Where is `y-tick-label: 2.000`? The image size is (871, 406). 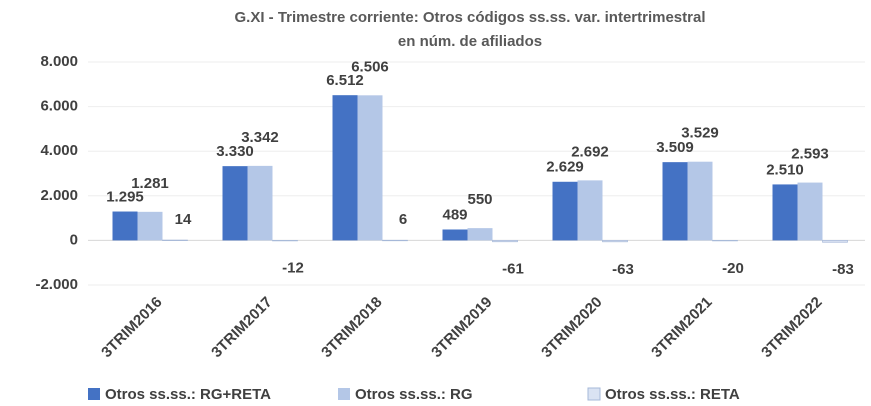
y-tick-label: 2.000 is located at coordinates (59, 195).